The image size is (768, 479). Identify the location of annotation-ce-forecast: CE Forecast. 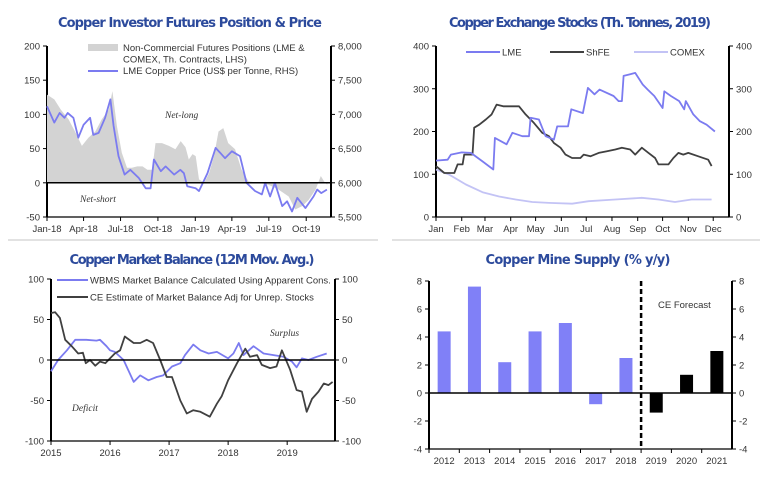
(684, 305).